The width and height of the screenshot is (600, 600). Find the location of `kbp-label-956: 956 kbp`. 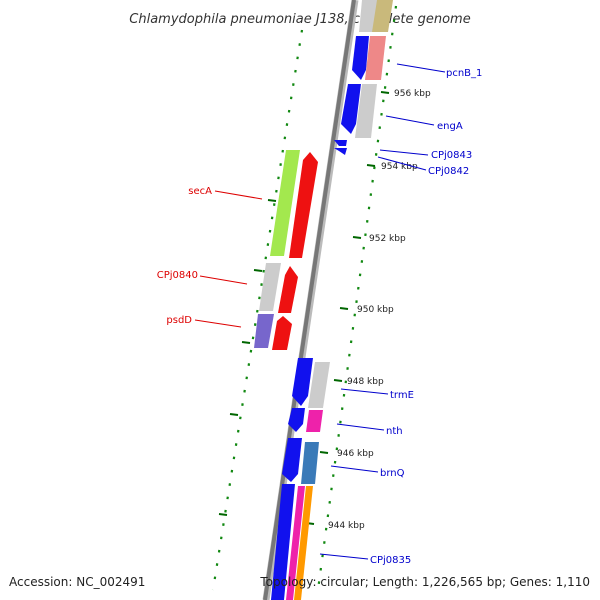

kbp-label-956: 956 kbp is located at coordinates (412, 94).